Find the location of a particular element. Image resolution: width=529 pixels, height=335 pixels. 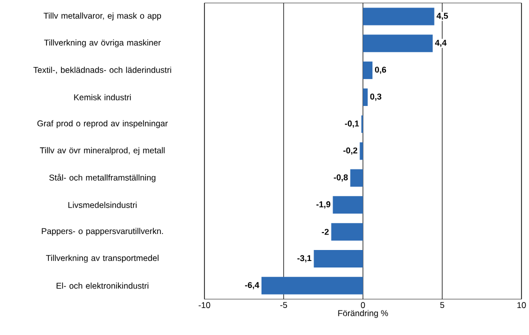

y-tick-label: Kemisk industri is located at coordinates (102, 97).